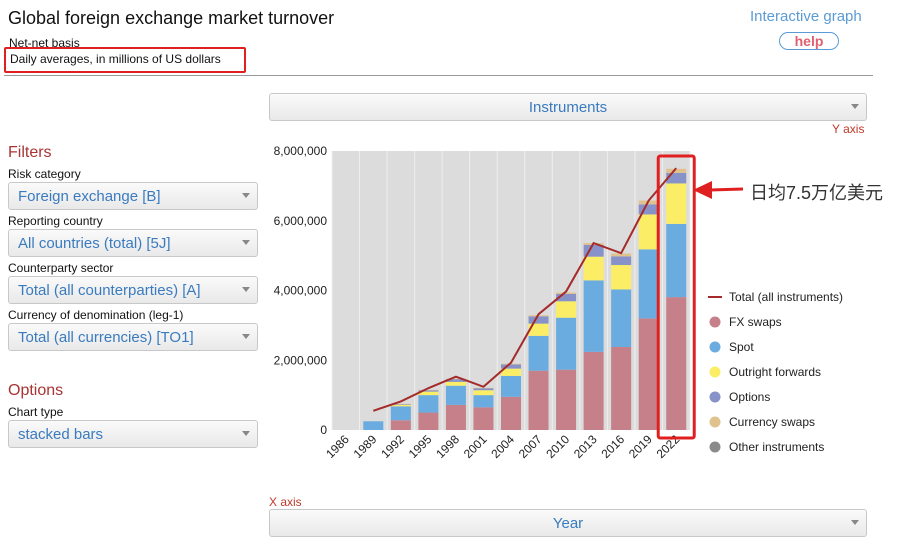 The image size is (911, 542). I want to click on x-tick-label: 2019, so click(640, 446).